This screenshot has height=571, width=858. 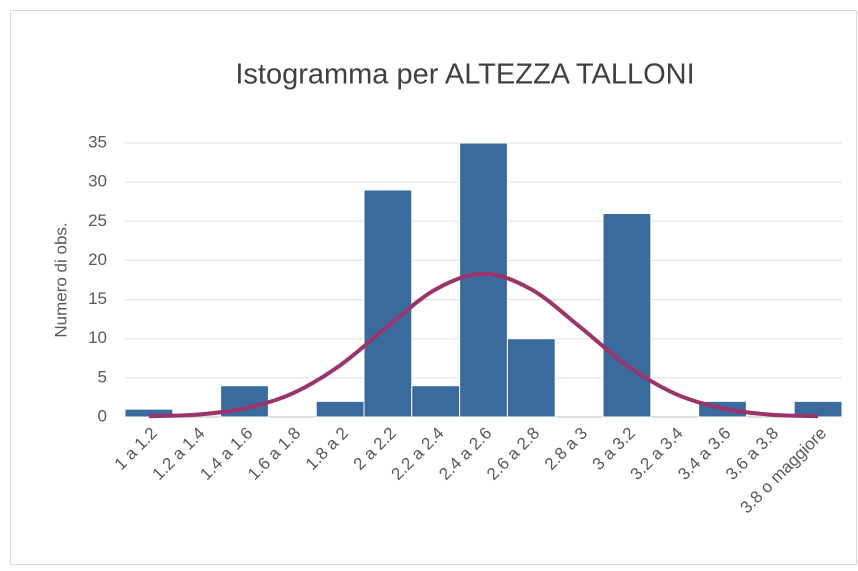 What do you see at coordinates (60, 279) in the screenshot?
I see `y-axis-title: Numero di obs.` at bounding box center [60, 279].